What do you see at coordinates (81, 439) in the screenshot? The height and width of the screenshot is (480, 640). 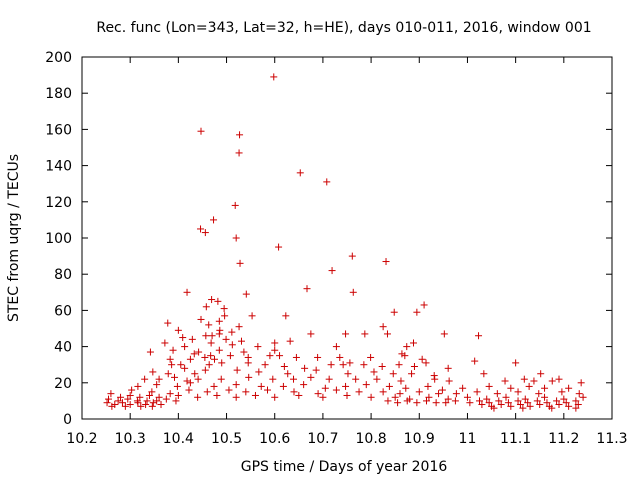 I see `x-tick-label: 10.2` at bounding box center [81, 439].